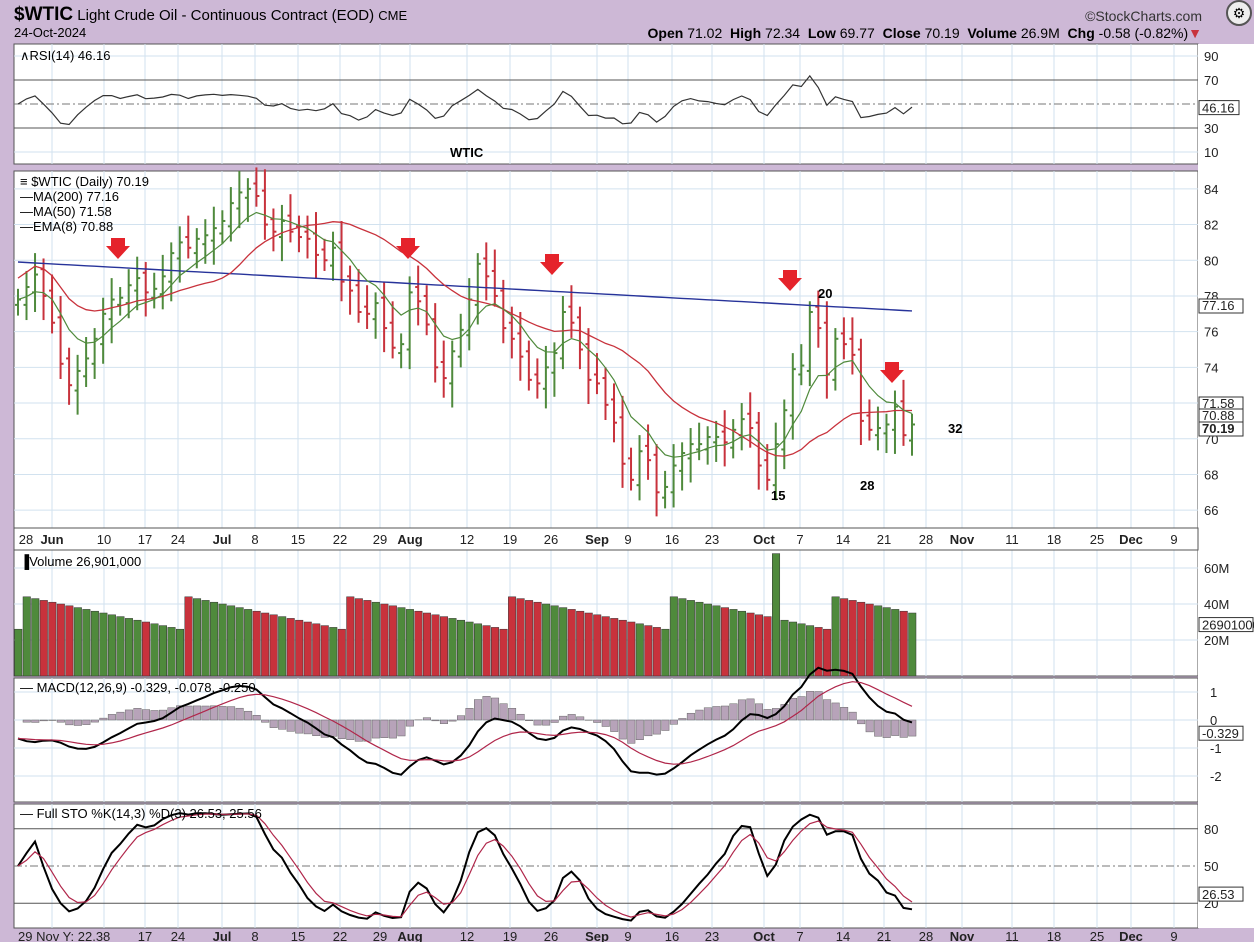  Describe the element at coordinates (1012, 539) in the screenshot. I see `x-tick: 11` at that location.